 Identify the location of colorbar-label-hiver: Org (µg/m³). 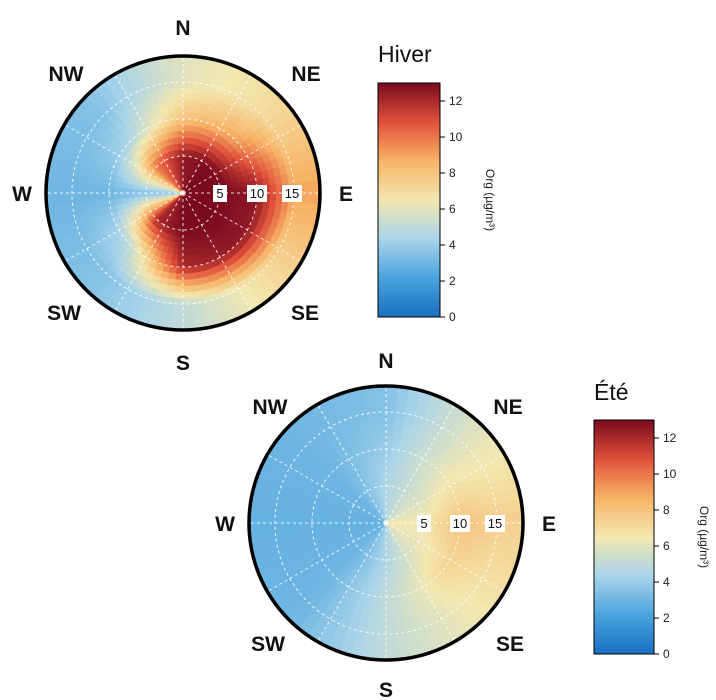
(490, 200).